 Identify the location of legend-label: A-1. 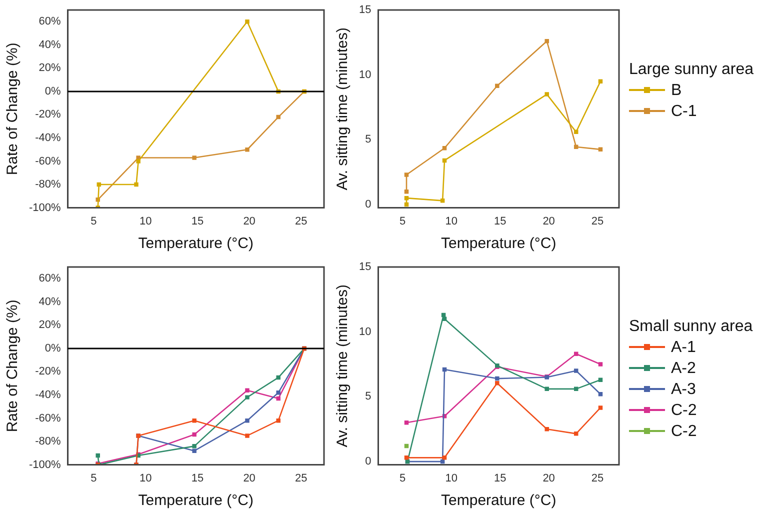
(683, 348).